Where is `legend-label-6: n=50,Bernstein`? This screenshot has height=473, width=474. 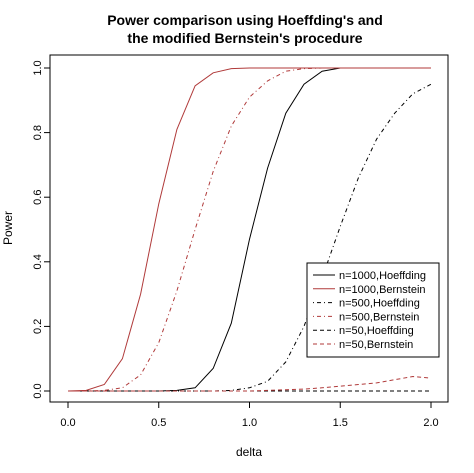
legend-label-6: n=50,Bernstein is located at coordinates (376, 345).